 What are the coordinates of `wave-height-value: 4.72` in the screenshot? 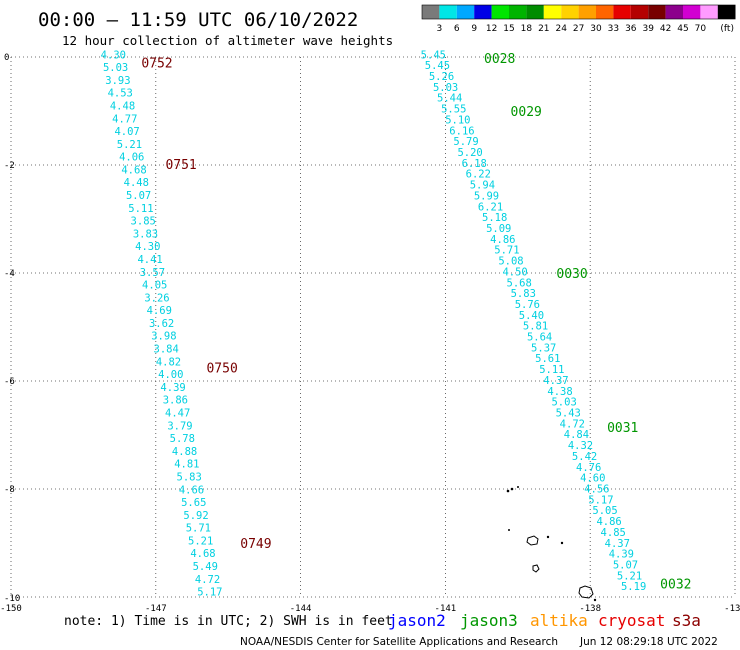 It's located at (572, 424).